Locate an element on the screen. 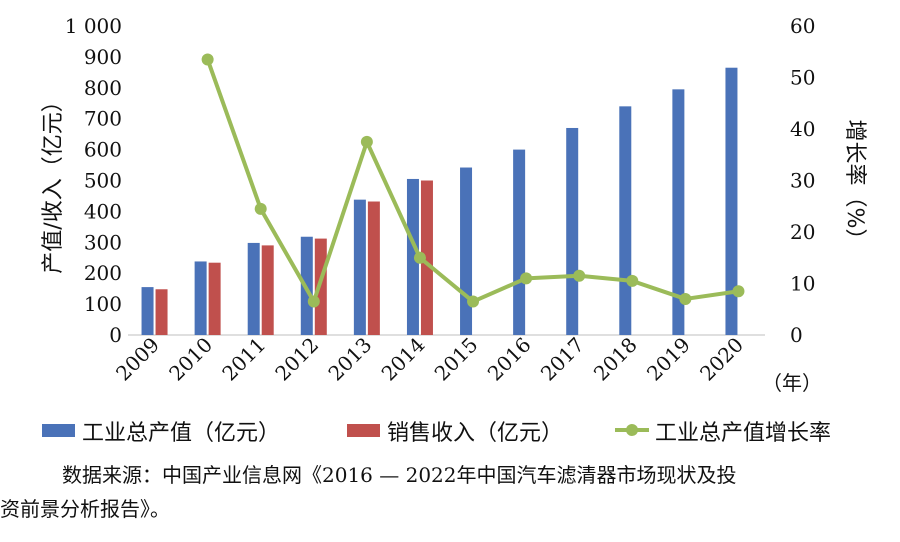  left-tick-label: 500 is located at coordinates (103, 181).